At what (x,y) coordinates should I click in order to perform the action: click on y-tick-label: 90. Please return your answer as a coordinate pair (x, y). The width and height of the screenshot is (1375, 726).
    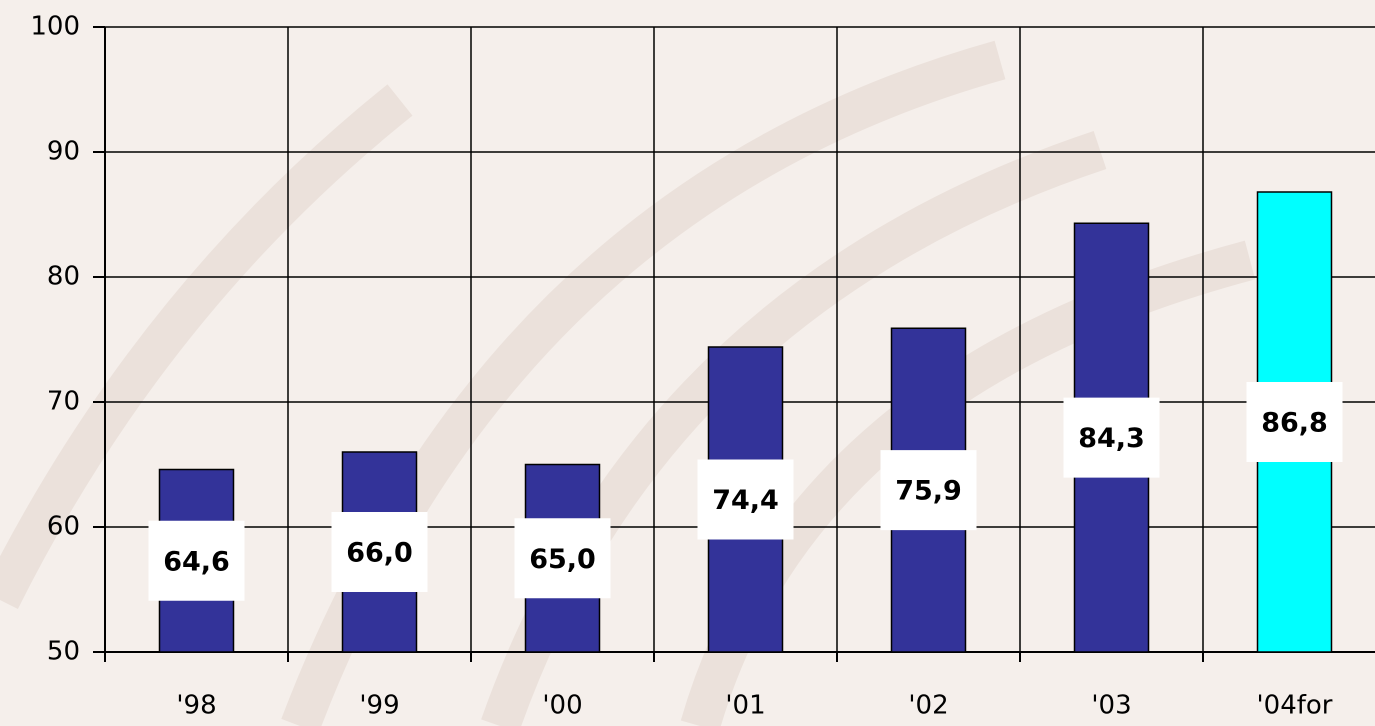
    Looking at the image, I should click on (63, 152).